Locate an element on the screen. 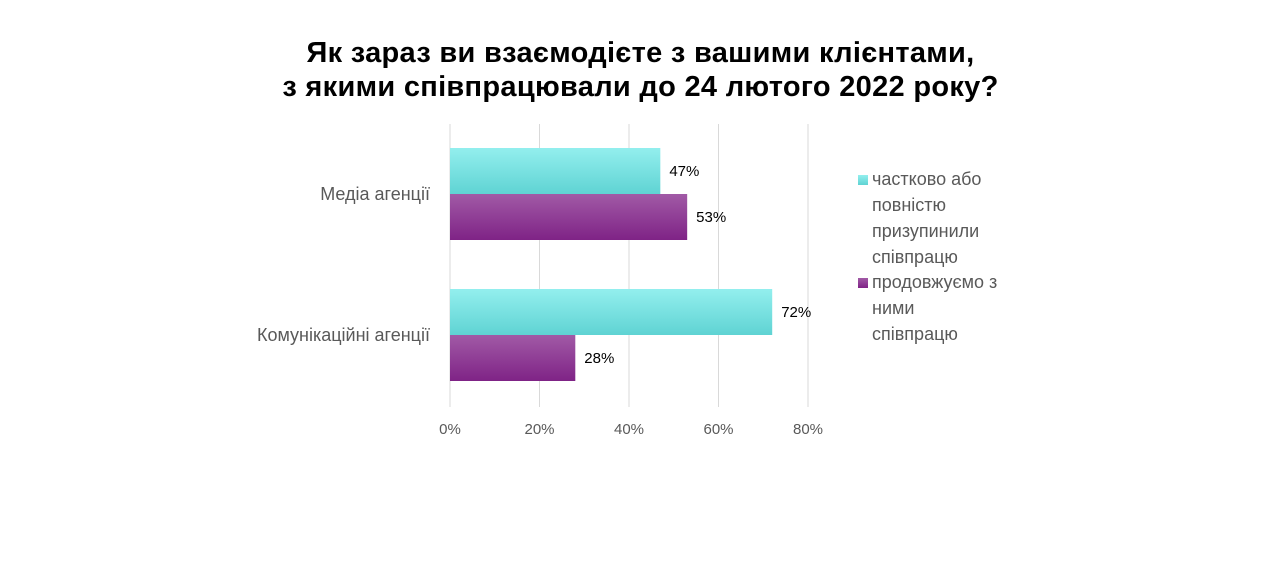 The height and width of the screenshot is (585, 1281). x-axis-tick-labels: 0% 20% 40% 60% 80% is located at coordinates (631, 429).